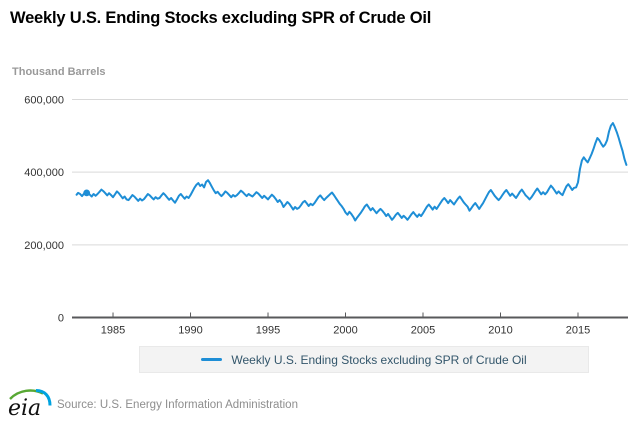  What do you see at coordinates (500, 331) in the screenshot?
I see `x-tick-label: 2010` at bounding box center [500, 331].